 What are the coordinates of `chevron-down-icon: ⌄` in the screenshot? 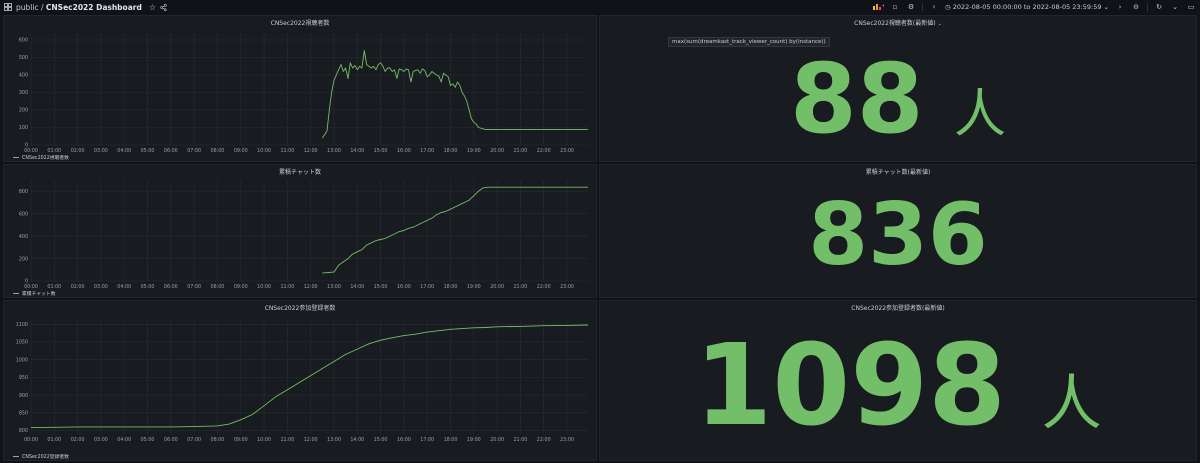 It's located at (939, 24).